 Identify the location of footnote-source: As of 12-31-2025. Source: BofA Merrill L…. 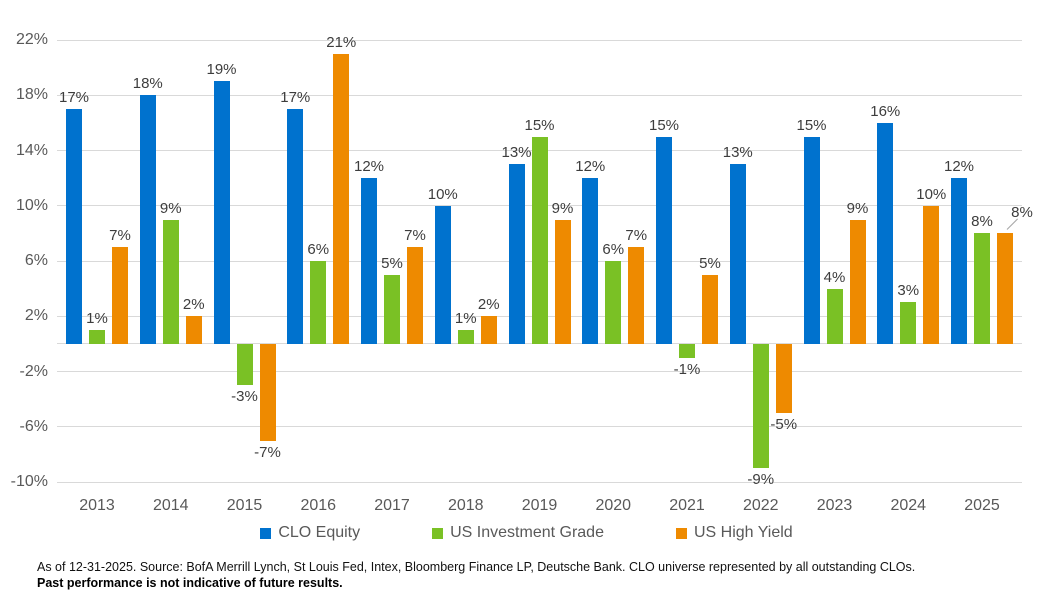
(476, 567).